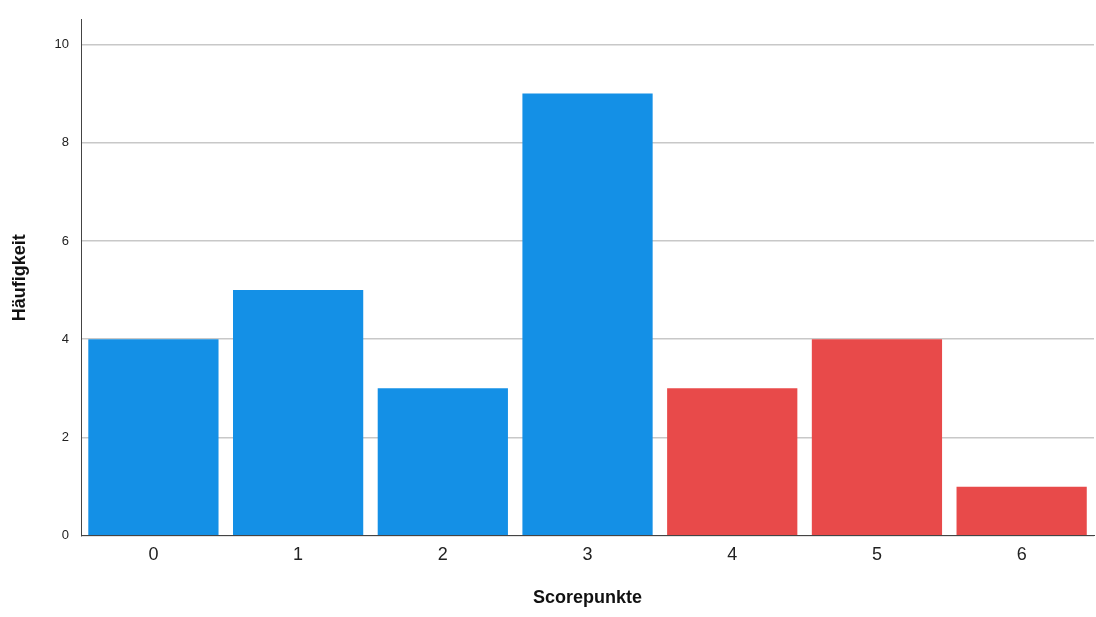 The image size is (1096, 617). Describe the element at coordinates (65, 437) in the screenshot. I see `y-tick-label: 2` at that location.